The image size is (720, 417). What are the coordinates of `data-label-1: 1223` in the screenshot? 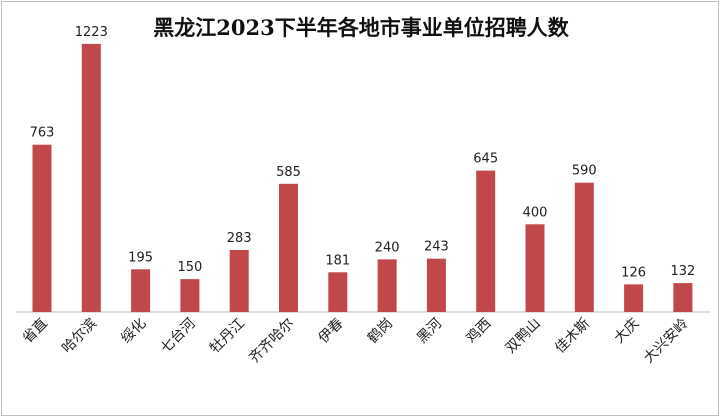 It's located at (91, 32).